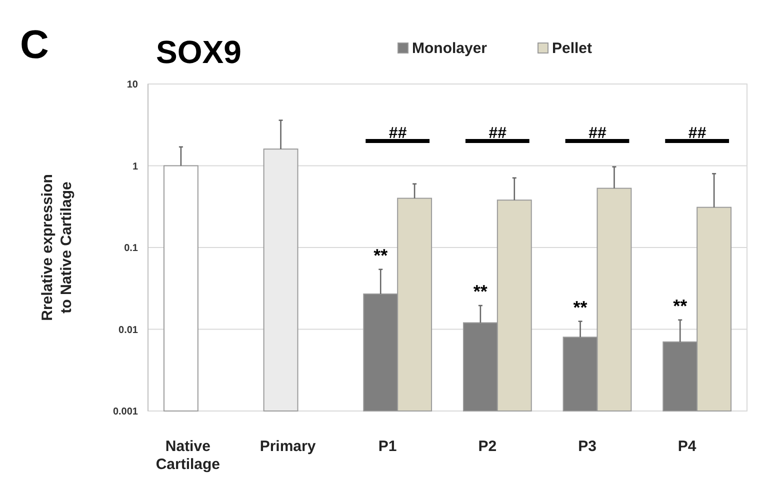 This screenshot has width=763, height=502. Describe the element at coordinates (587, 446) in the screenshot. I see `x-tick-label: P3` at that location.